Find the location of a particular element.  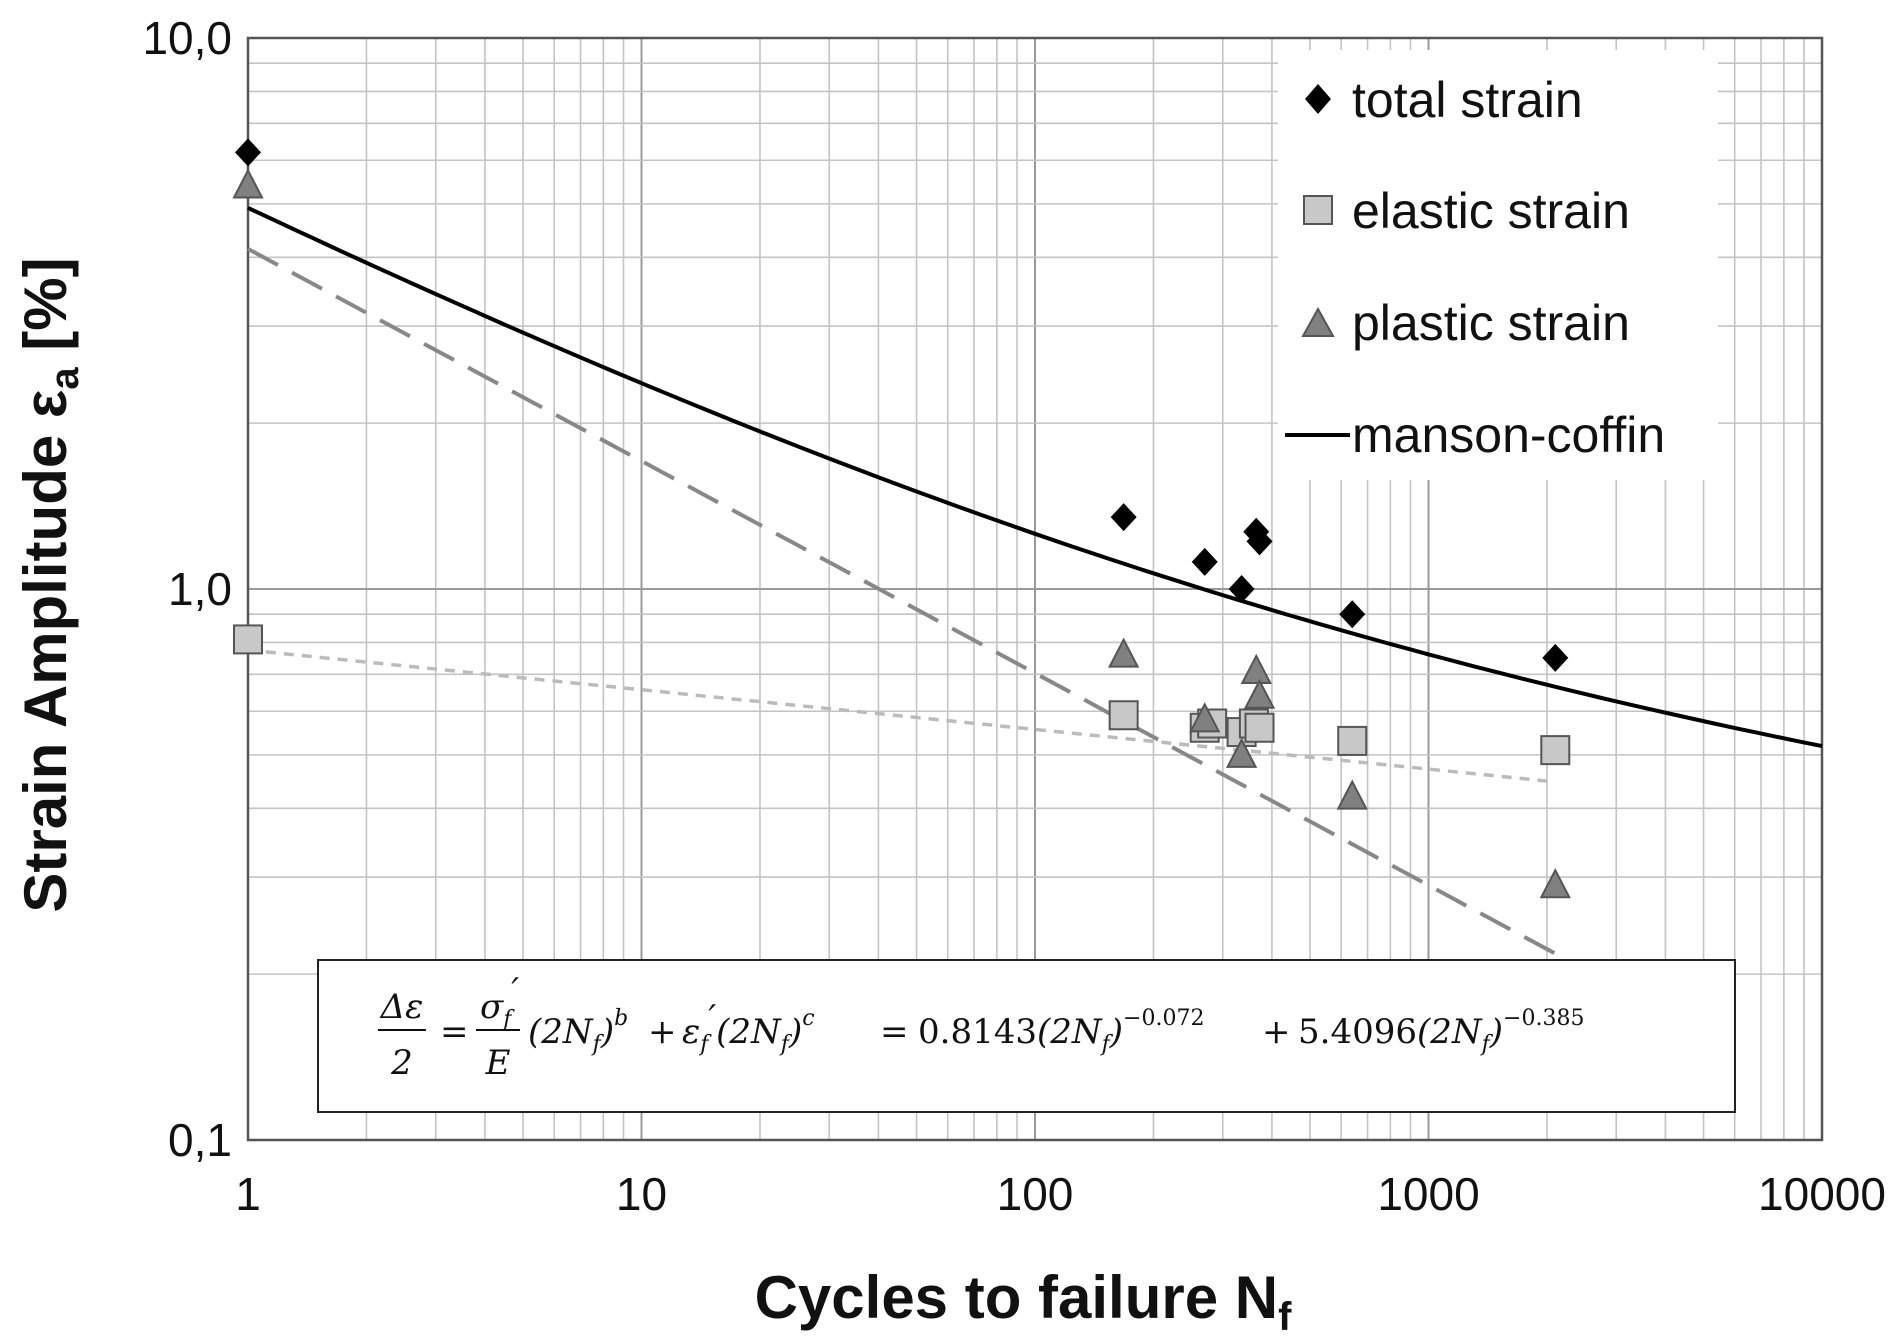

eq-plus-2: + is located at coordinates (1276, 1032).